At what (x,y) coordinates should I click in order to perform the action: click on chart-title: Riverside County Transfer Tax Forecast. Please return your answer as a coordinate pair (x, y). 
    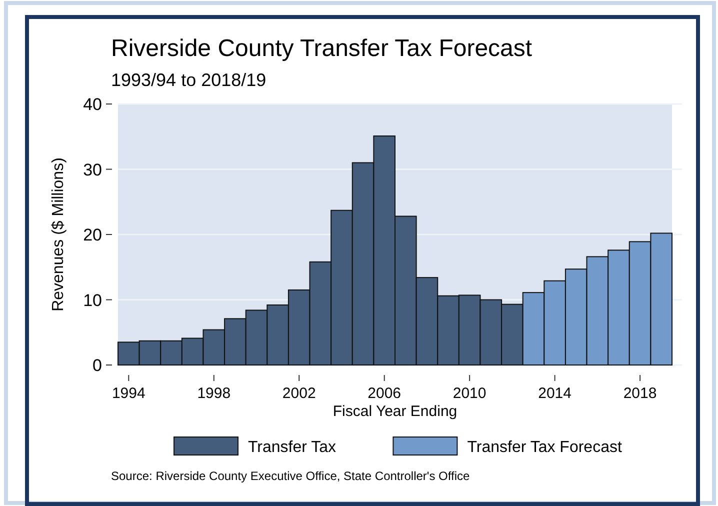
    Looking at the image, I should click on (321, 48).